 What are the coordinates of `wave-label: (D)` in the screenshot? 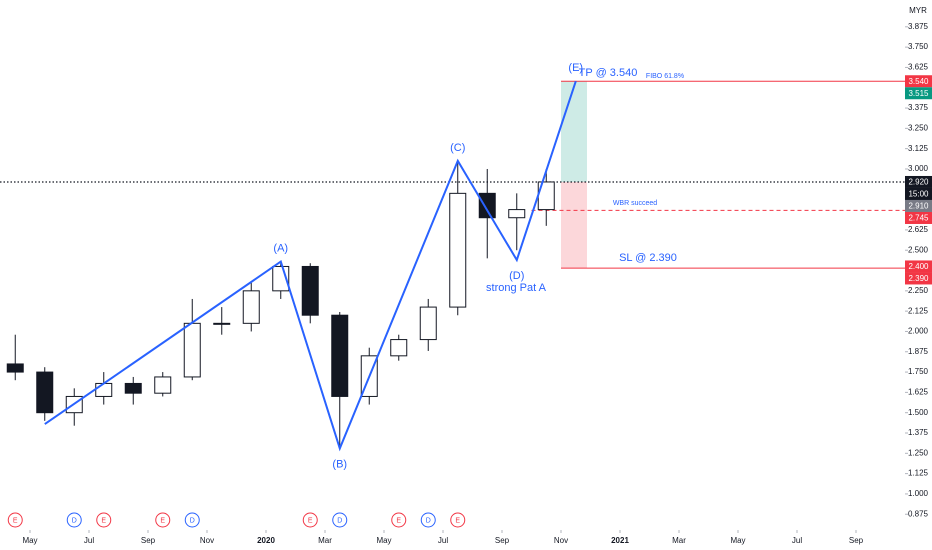 It's located at (516, 276).